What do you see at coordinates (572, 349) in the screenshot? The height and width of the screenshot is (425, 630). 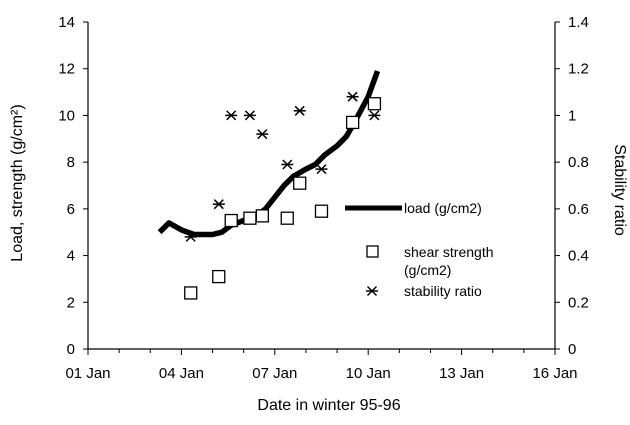 I see `y-right-tick-label: 0` at bounding box center [572, 349].